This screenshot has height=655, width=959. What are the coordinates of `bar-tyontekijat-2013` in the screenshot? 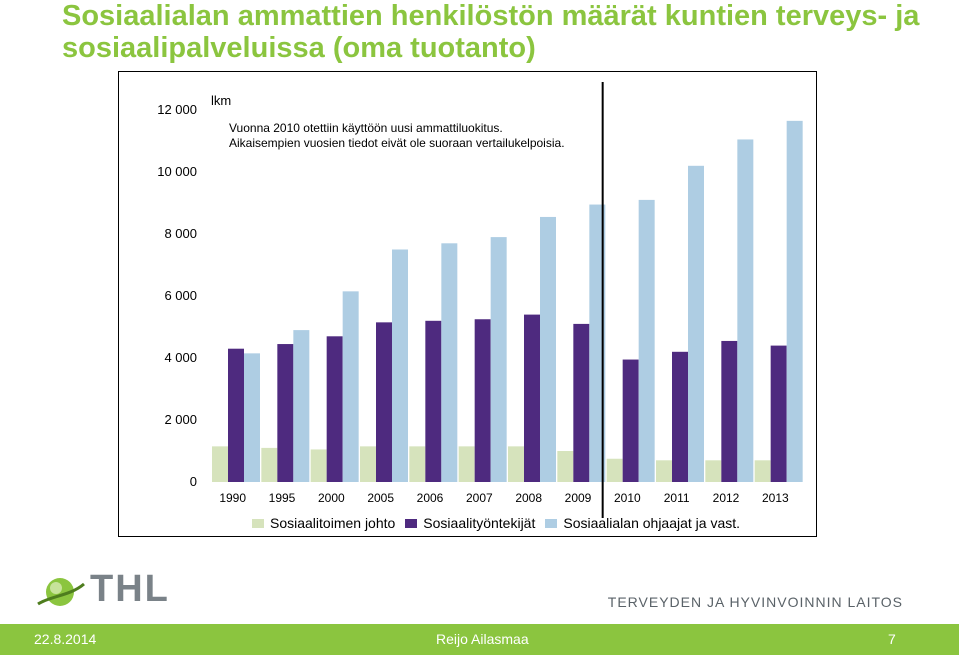 It's located at (778, 413).